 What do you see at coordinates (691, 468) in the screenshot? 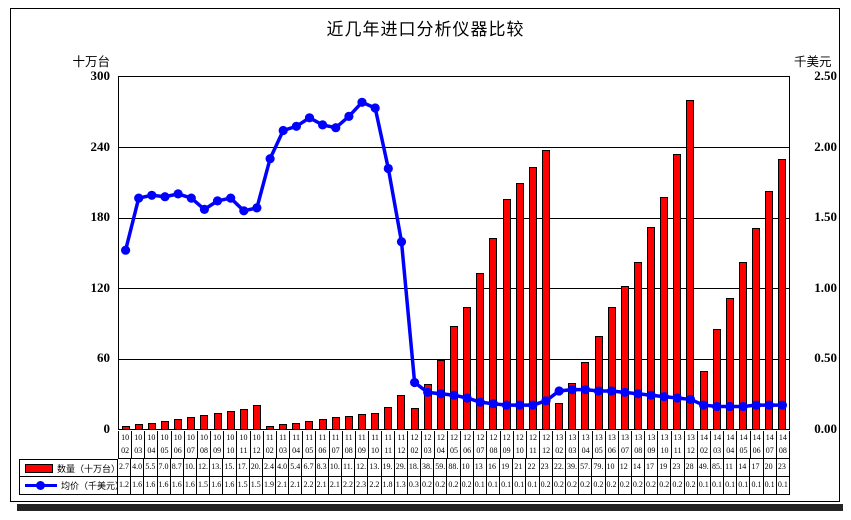
I see `quantity-value-cell: 28` at bounding box center [691, 468].